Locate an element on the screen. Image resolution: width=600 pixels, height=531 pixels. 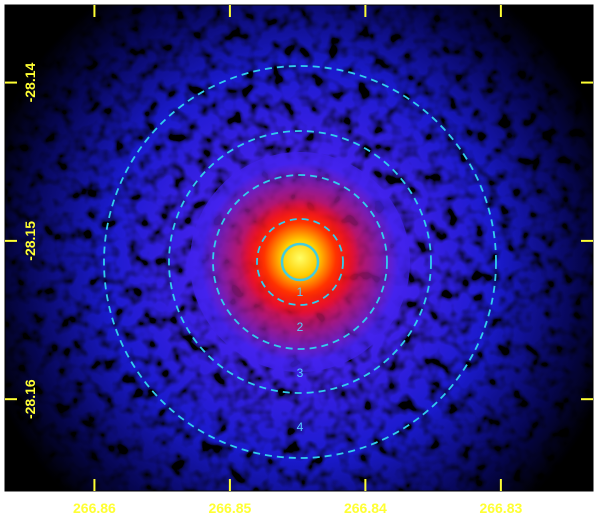
y-tick-label: -28.16 is located at coordinates (30, 399).